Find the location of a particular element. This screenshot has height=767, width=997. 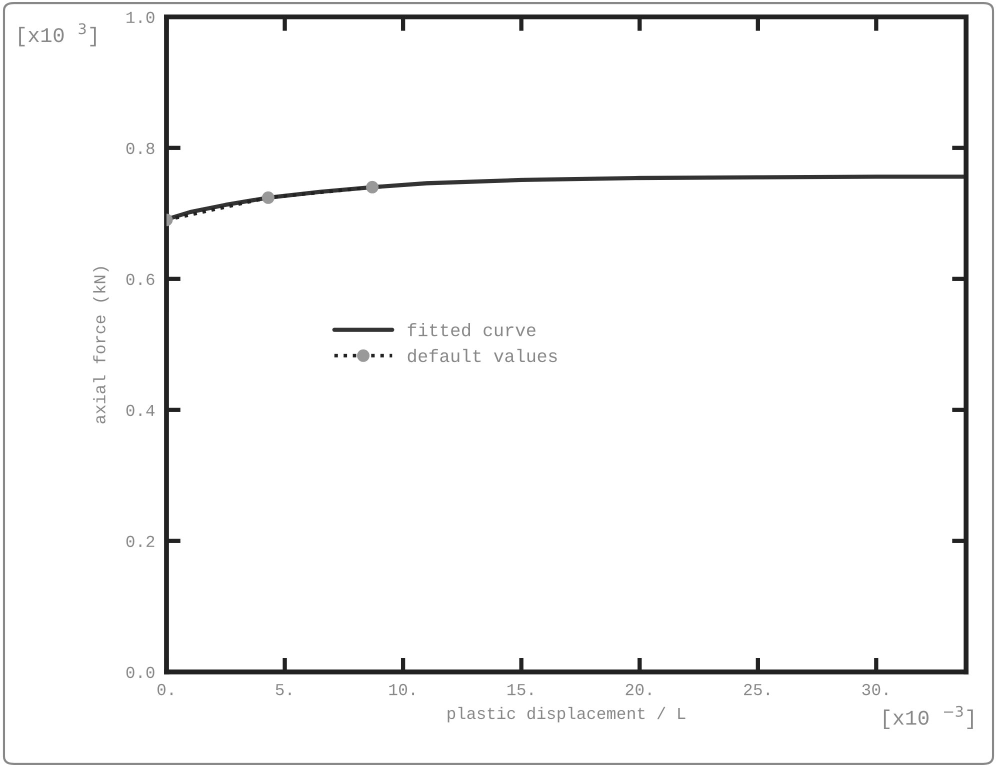

x-tick-label: 25. is located at coordinates (756, 690).